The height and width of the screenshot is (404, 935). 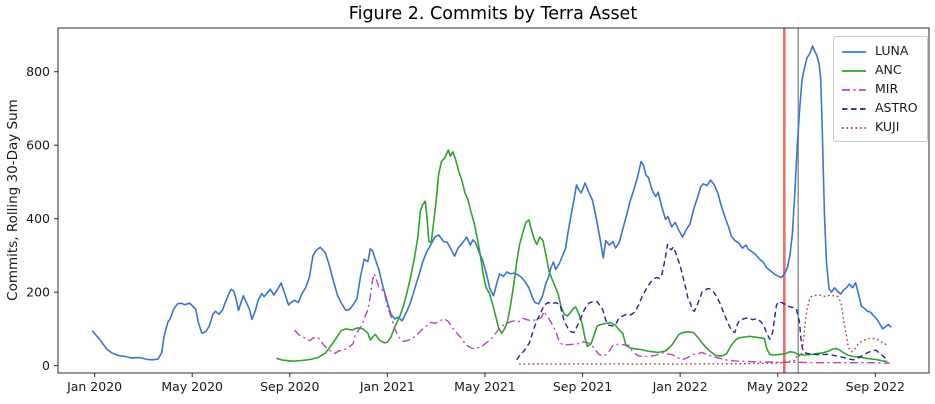 What do you see at coordinates (875, 386) in the screenshot?
I see `x-tick-label: Sep 2022` at bounding box center [875, 386].